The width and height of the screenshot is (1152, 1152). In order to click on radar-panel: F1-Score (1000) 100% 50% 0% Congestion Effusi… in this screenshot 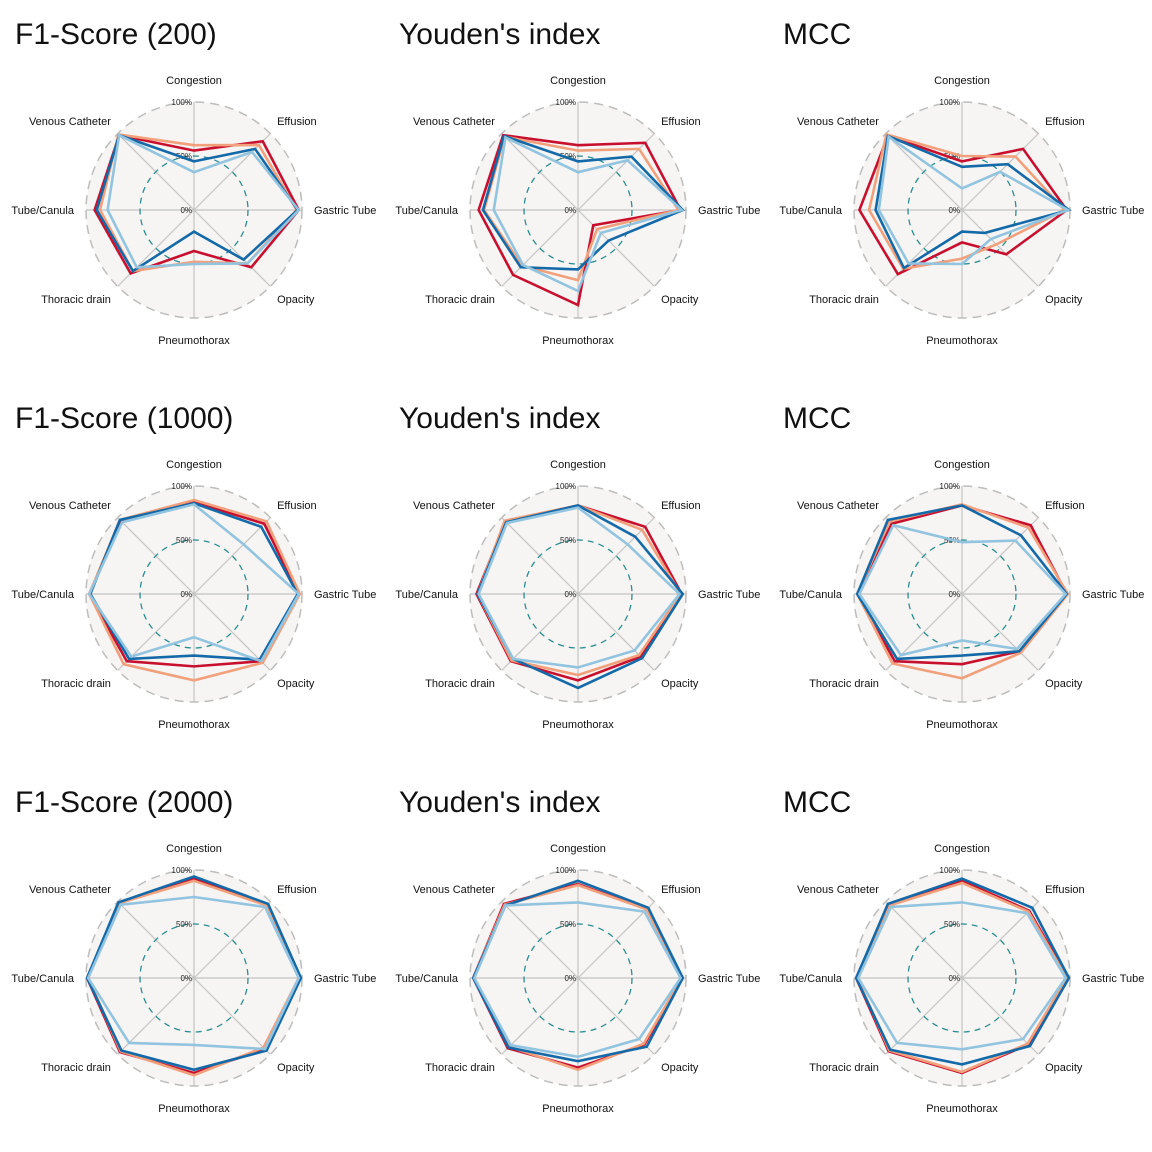, I will do `click(192, 576)`.